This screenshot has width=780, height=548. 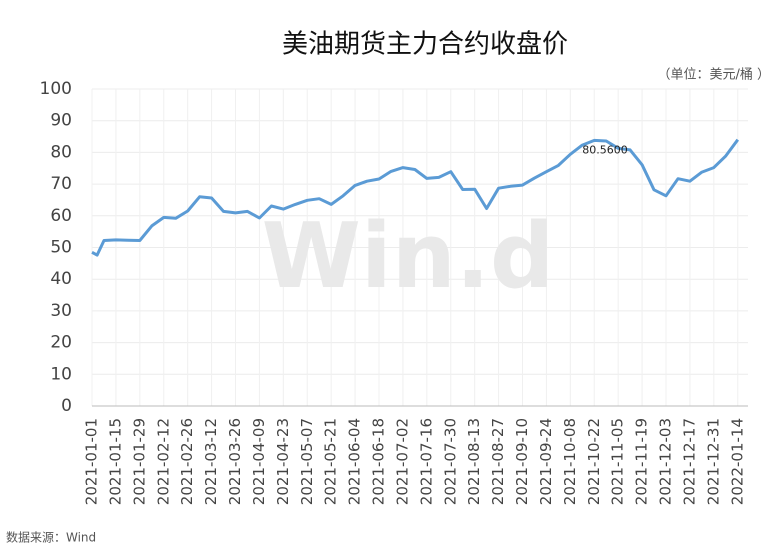 I want to click on chart-title: 美油期货主力合约收盘价, so click(x=425, y=45).